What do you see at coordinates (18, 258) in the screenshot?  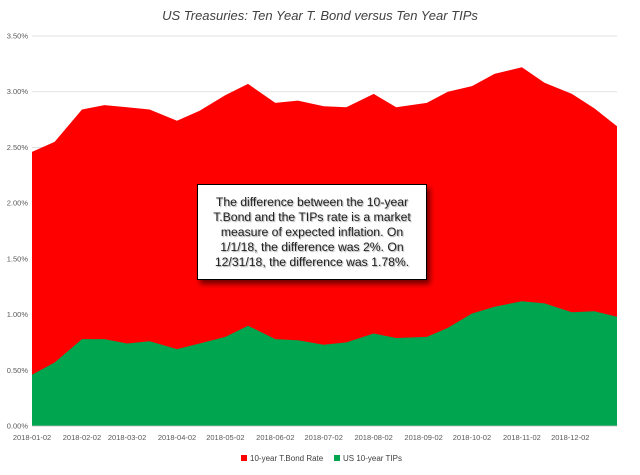 I see `y-tick-label: 1.50%` at bounding box center [18, 258].